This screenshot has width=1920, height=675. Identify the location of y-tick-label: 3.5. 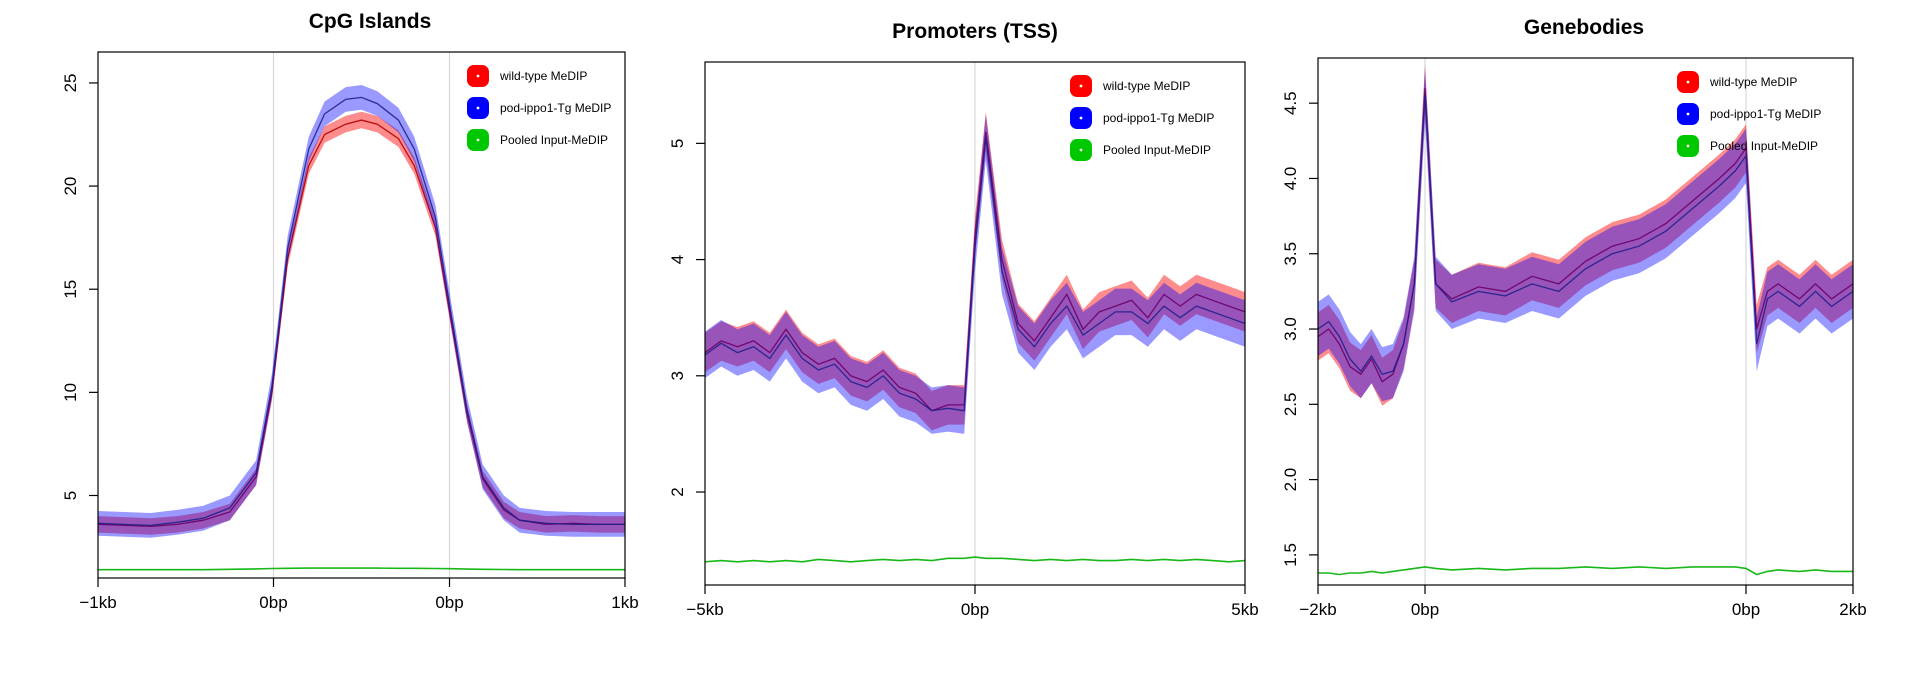
(1290, 254).